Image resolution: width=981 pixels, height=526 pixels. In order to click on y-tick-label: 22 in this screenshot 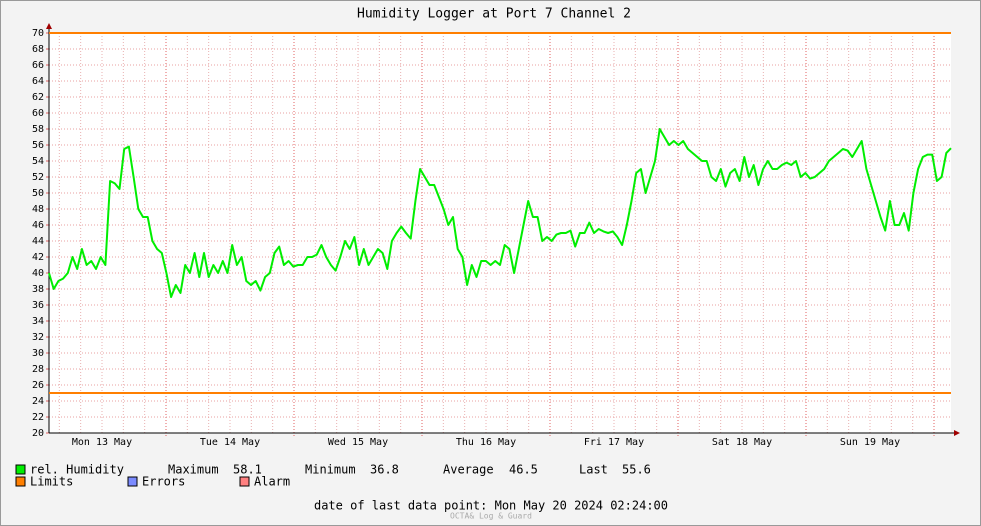, I will do `click(38, 417)`.